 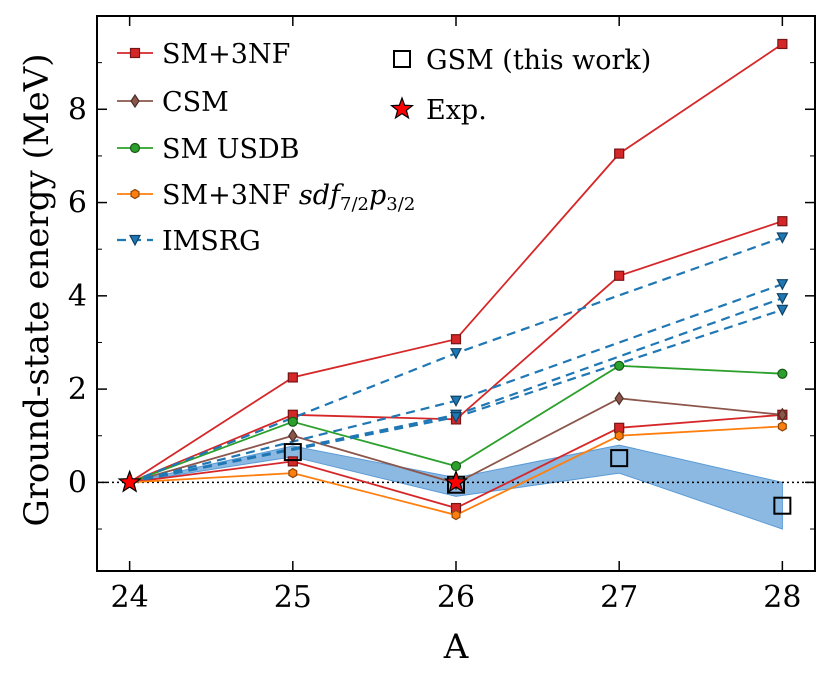 What do you see at coordinates (230, 195) in the screenshot?
I see `legend-label-main: SM+3NF` at bounding box center [230, 195].